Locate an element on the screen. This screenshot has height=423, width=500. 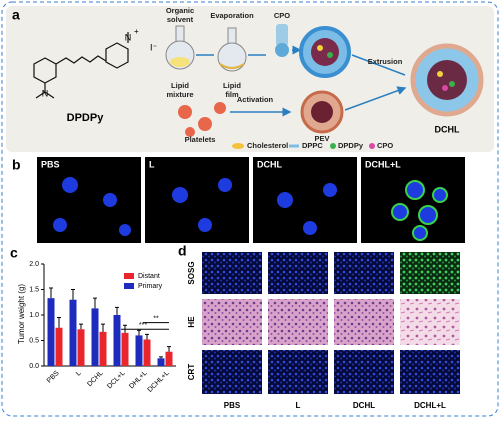
platelets is located at coordinates (202, 119).